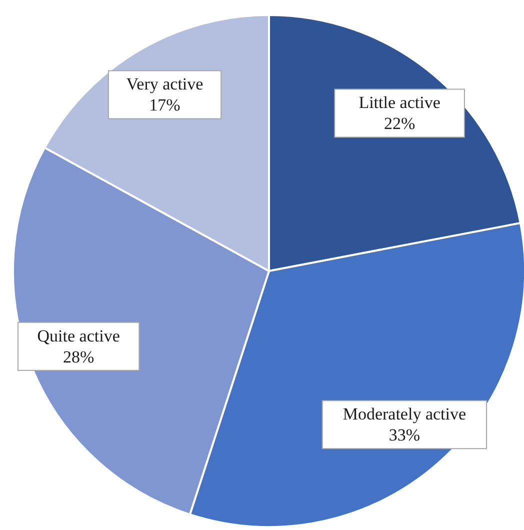 The height and width of the screenshot is (530, 524). I want to click on slice-label: Moderately active, so click(404, 414).